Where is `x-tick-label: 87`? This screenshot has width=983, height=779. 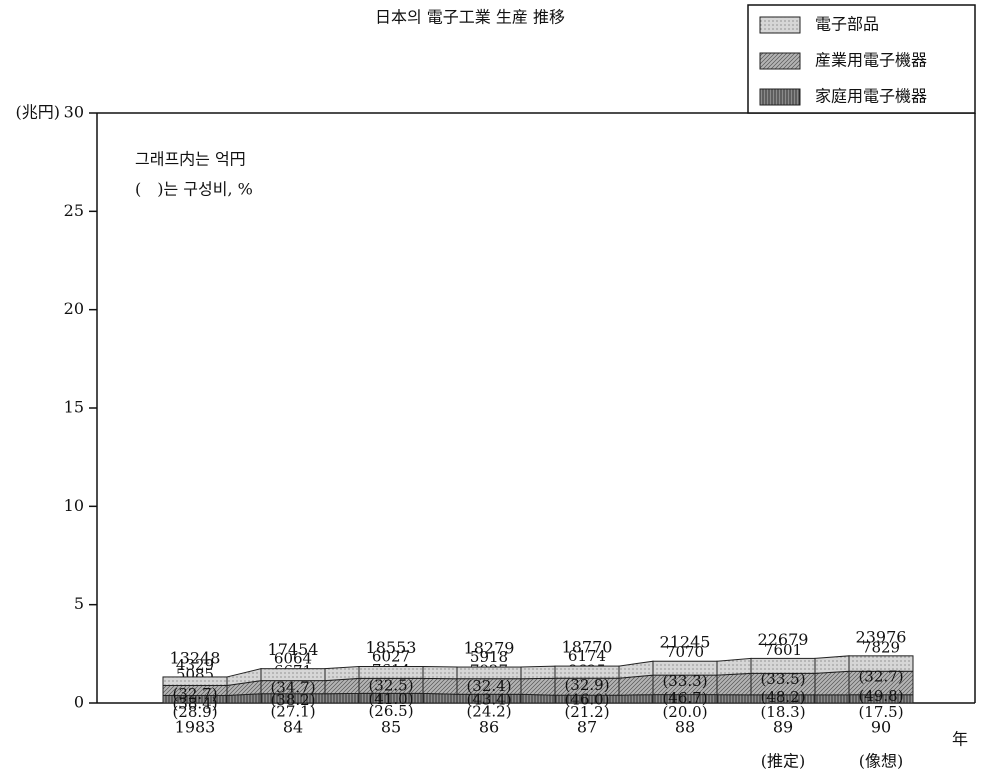
x-tick-label: 87 is located at coordinates (587, 727).